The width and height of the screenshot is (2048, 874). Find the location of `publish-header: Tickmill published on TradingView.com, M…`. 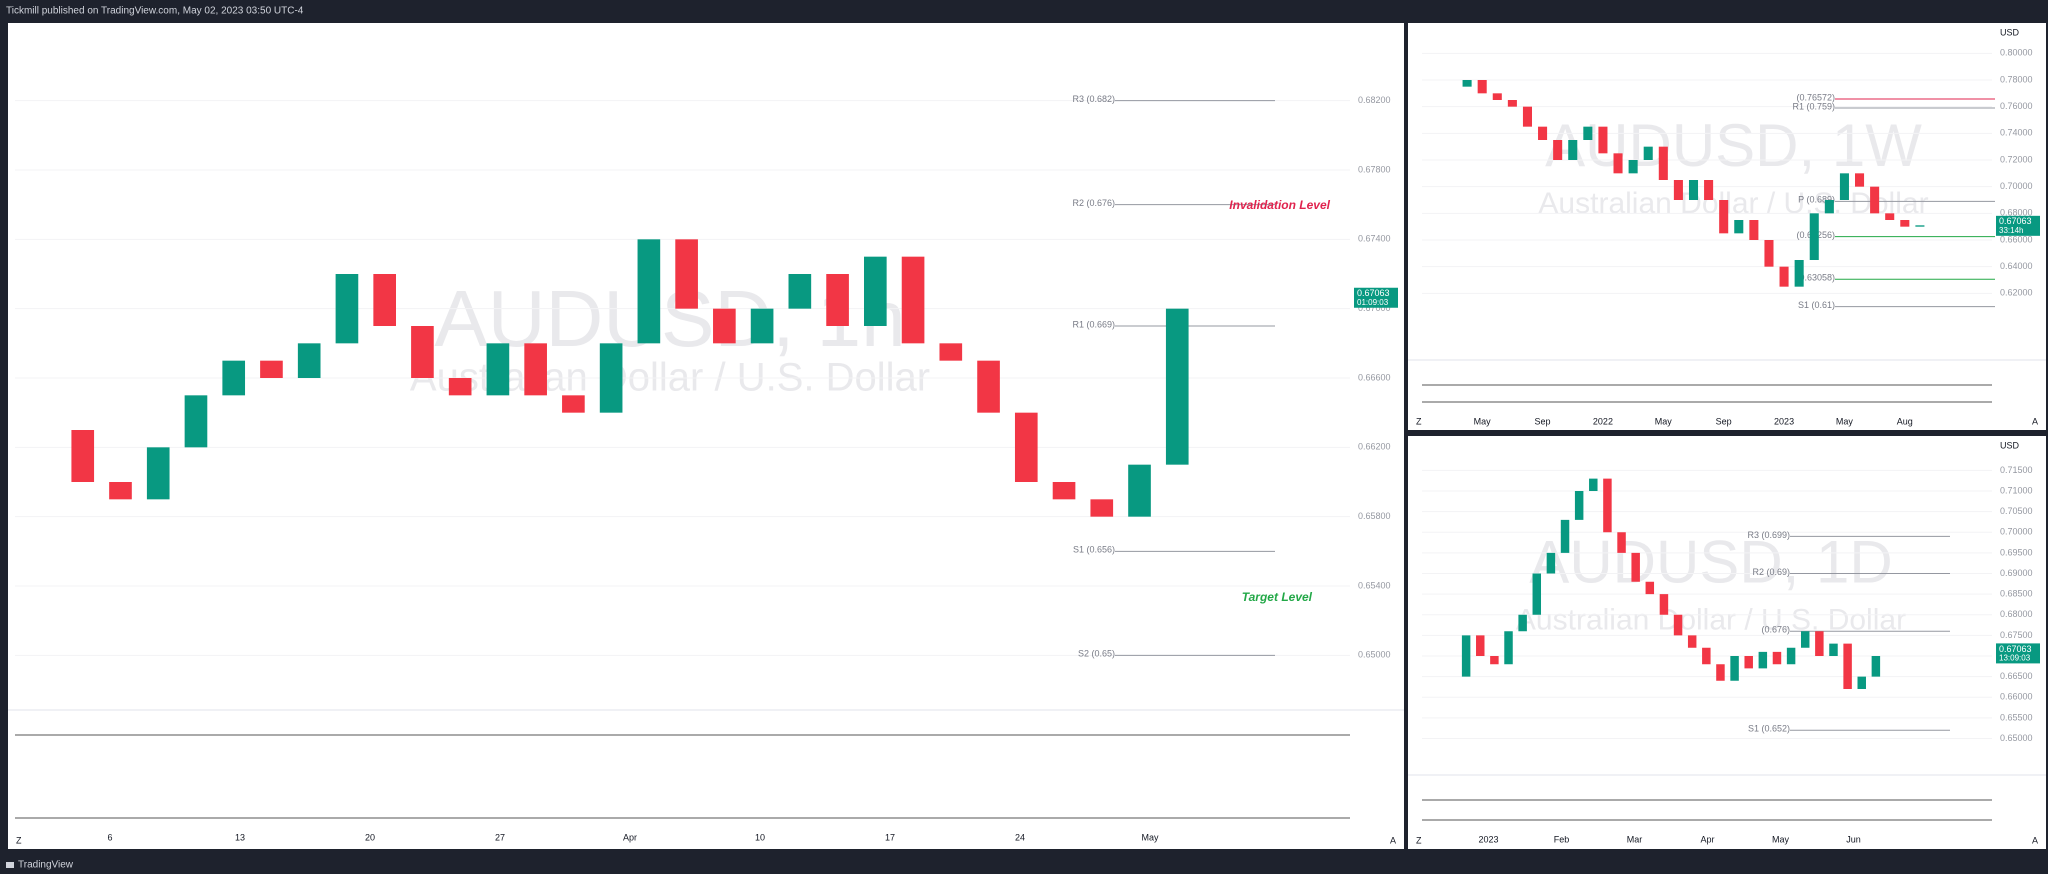

publish-header: Tickmill published on TradingView.com, M… is located at coordinates (155, 11).